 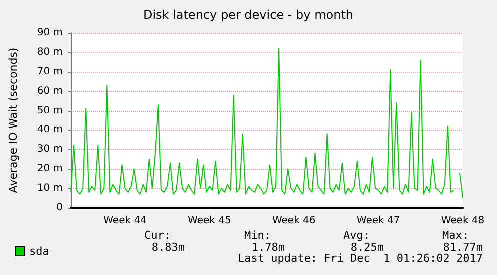 I want to click on text: Cur:, so click(x=158, y=235).